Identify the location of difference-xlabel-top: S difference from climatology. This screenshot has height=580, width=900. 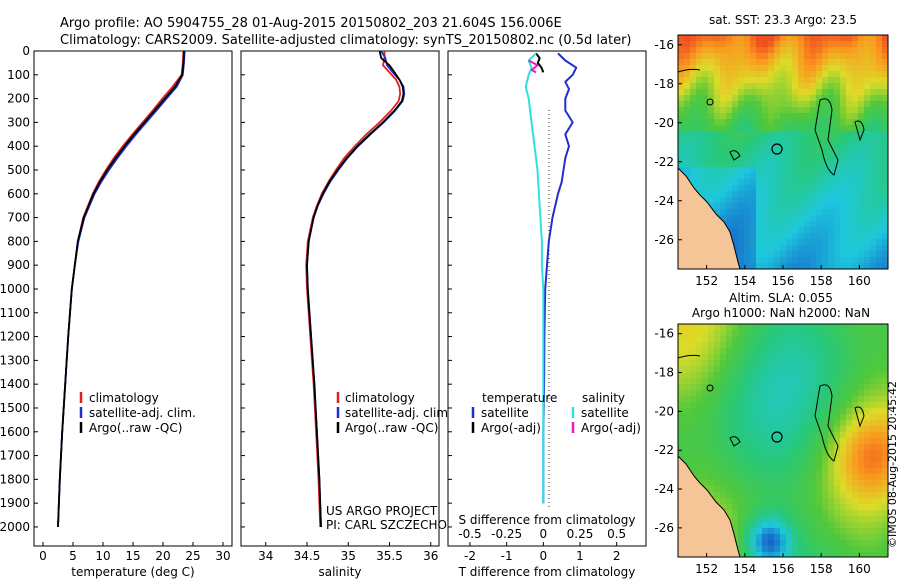
(547, 520).